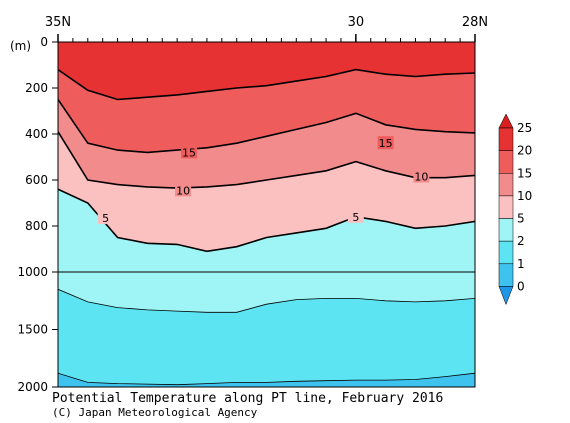 This screenshot has width=570, height=423. What do you see at coordinates (36, 226) in the screenshot?
I see `depth-tick-label: 800` at bounding box center [36, 226].